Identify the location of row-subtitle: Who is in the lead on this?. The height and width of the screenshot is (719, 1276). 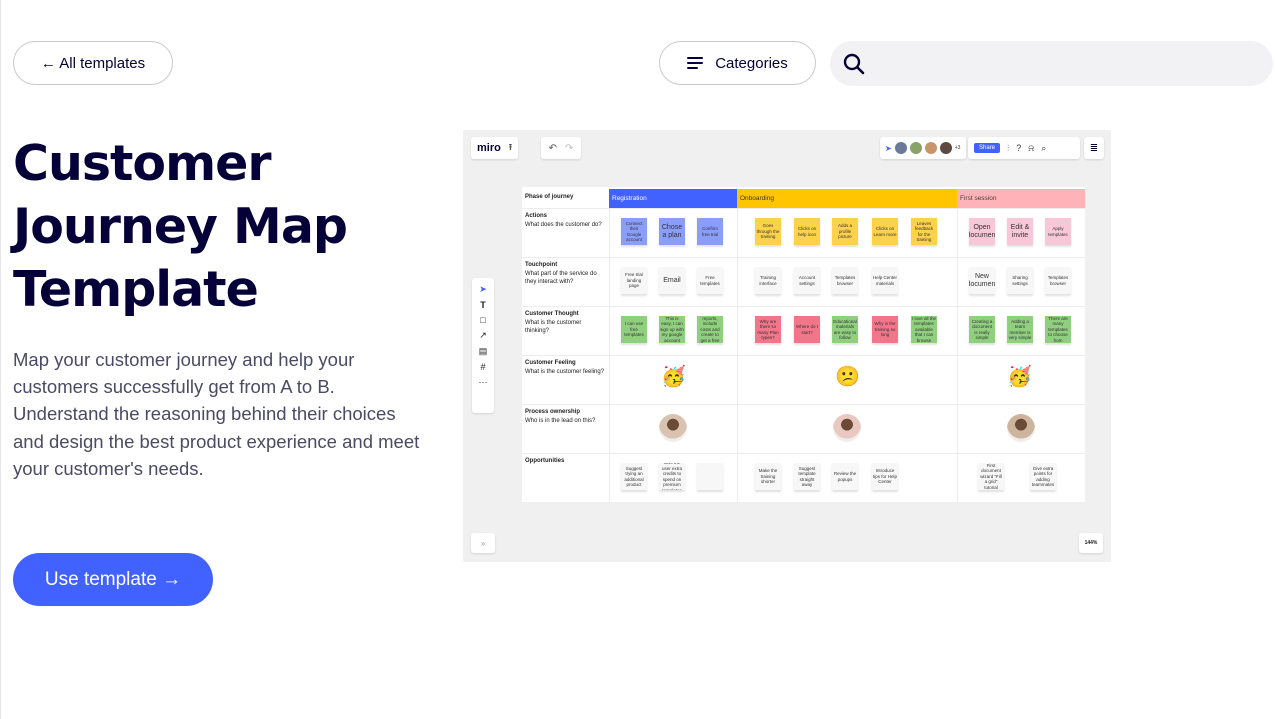
(560, 420).